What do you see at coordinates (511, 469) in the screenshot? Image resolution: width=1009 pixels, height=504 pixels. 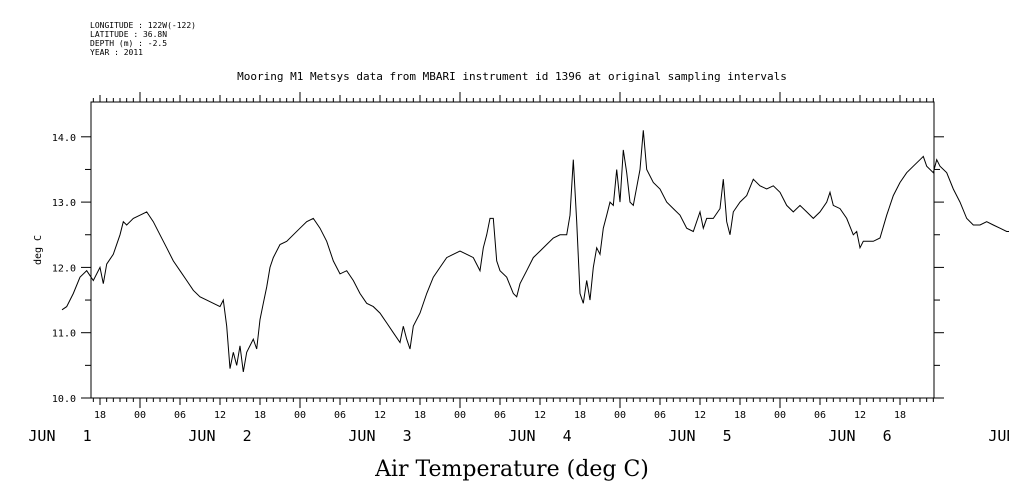 I see `chart-title: Air Temperature (deg C)` at bounding box center [511, 469].